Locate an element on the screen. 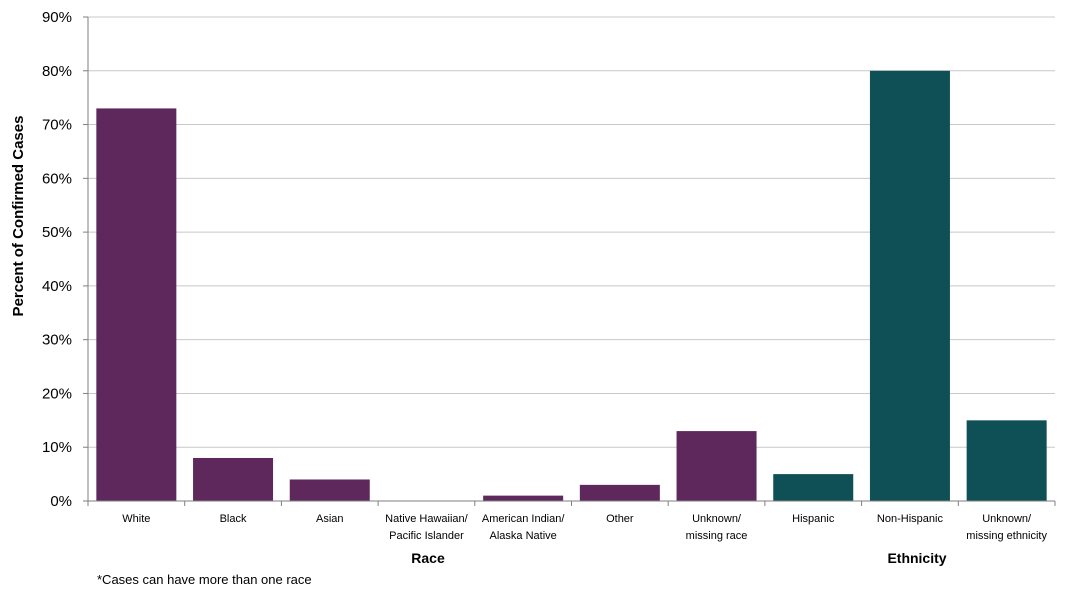 This screenshot has height=592, width=1065. group-label: Race is located at coordinates (428, 558).